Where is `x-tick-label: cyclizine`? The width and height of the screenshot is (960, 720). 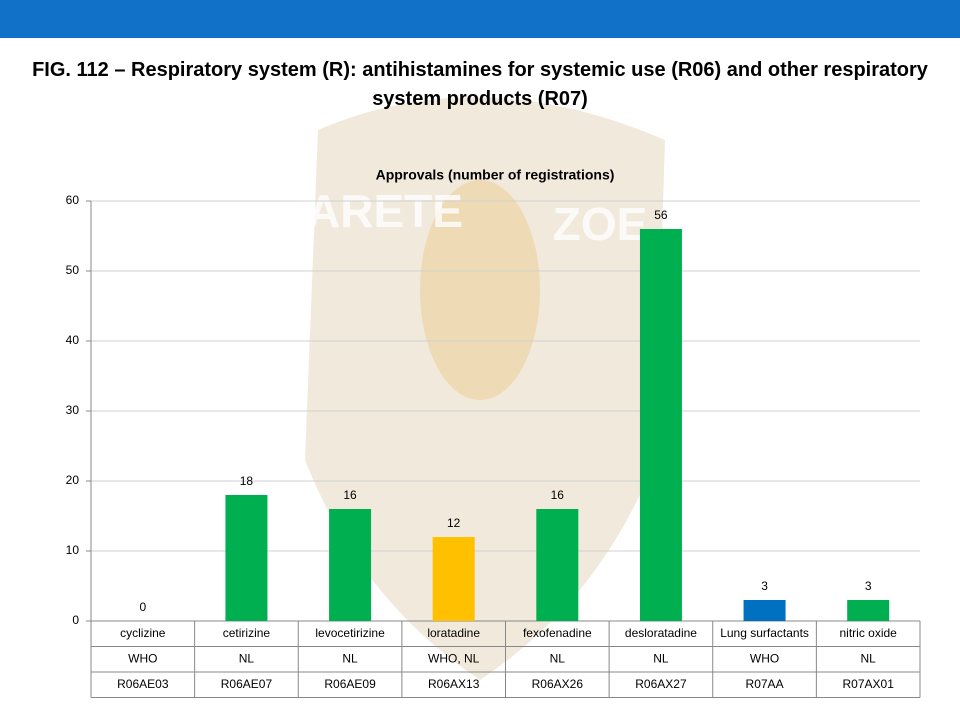 x-tick-label: cyclizine is located at coordinates (143, 633).